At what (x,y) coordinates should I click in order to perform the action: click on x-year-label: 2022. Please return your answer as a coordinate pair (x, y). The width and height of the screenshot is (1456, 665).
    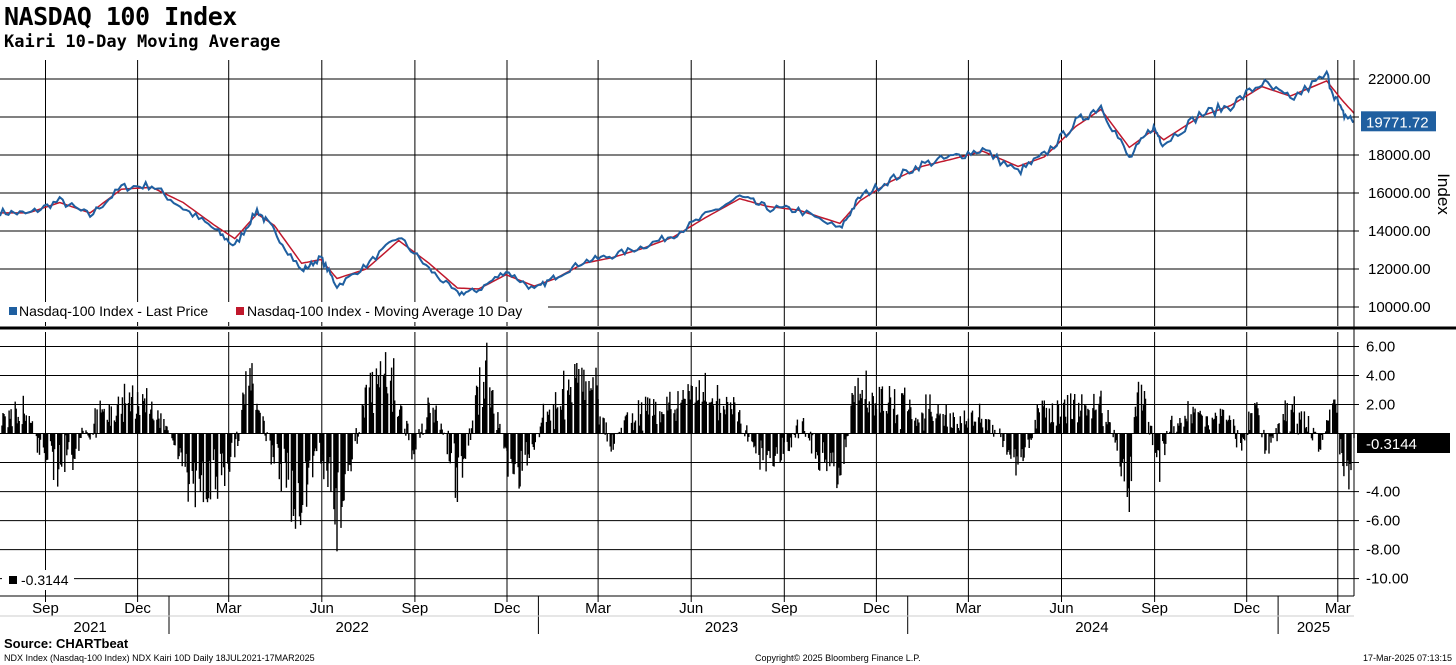
    Looking at the image, I should click on (352, 627).